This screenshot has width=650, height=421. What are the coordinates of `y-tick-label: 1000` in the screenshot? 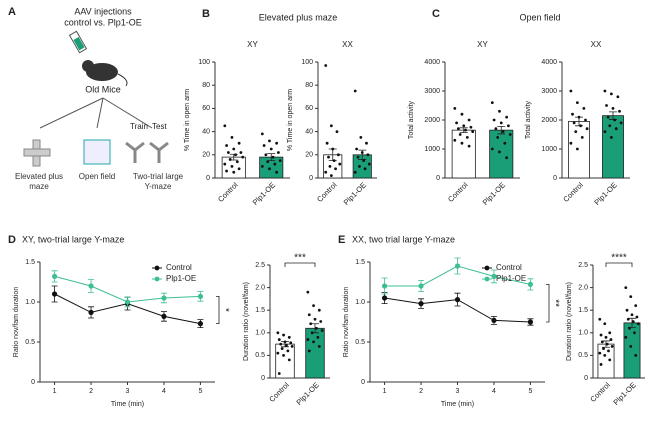 It's located at (432, 149).